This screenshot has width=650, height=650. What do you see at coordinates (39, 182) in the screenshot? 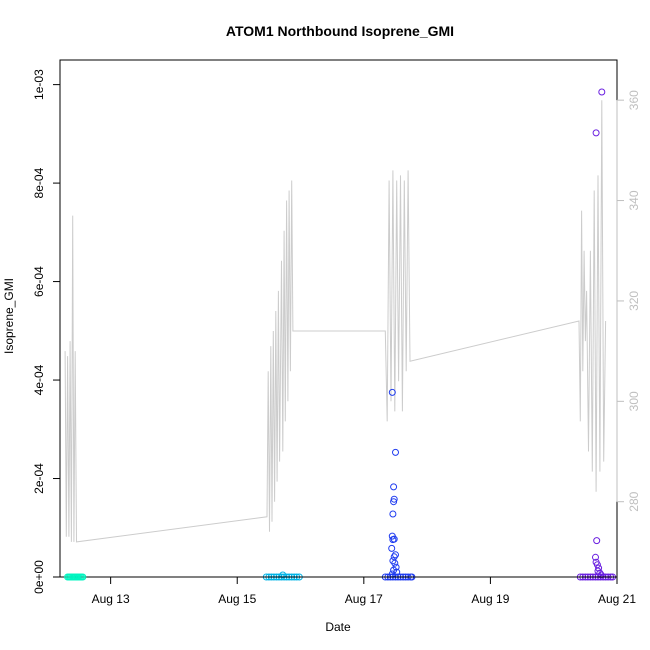
I see `y-tick-label-5: 8e-04` at bounding box center [39, 182].